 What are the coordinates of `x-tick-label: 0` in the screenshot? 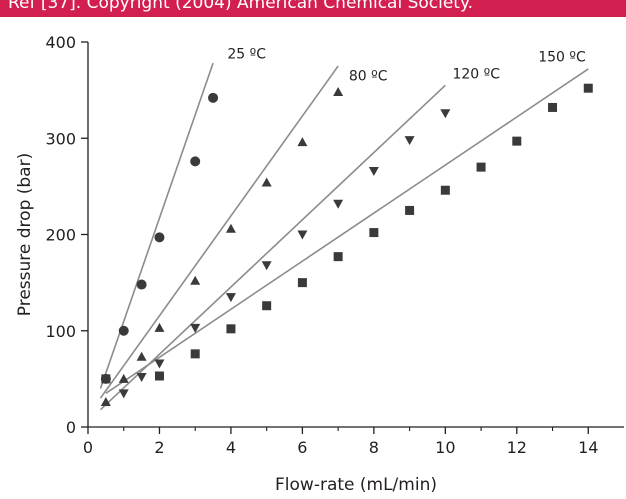 It's located at (88, 447).